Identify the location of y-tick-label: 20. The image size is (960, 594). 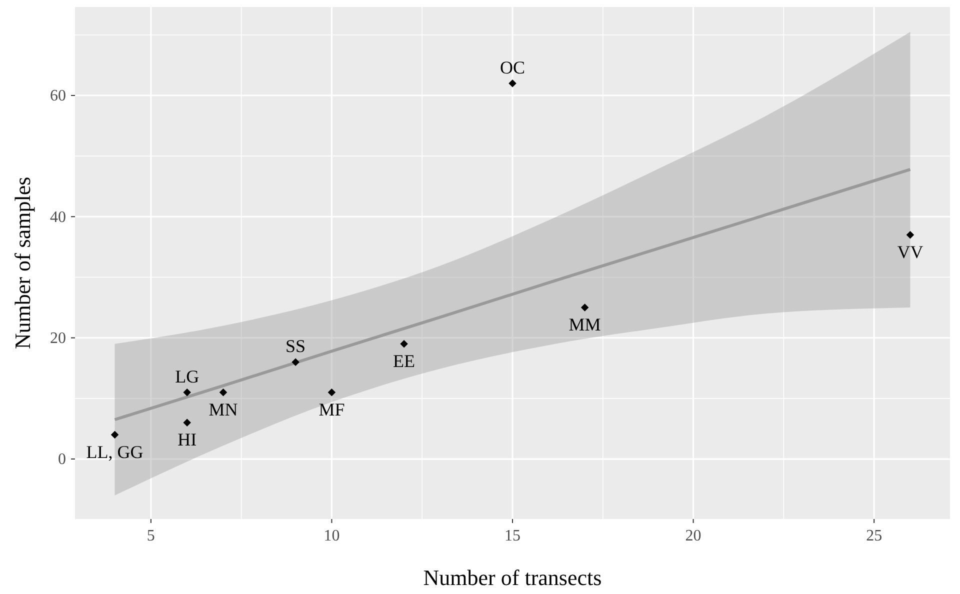
(58, 338).